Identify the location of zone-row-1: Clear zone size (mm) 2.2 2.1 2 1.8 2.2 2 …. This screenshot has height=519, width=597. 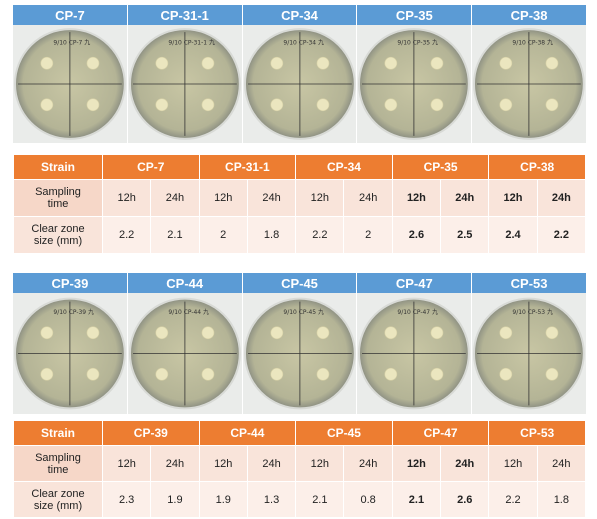
(300, 235).